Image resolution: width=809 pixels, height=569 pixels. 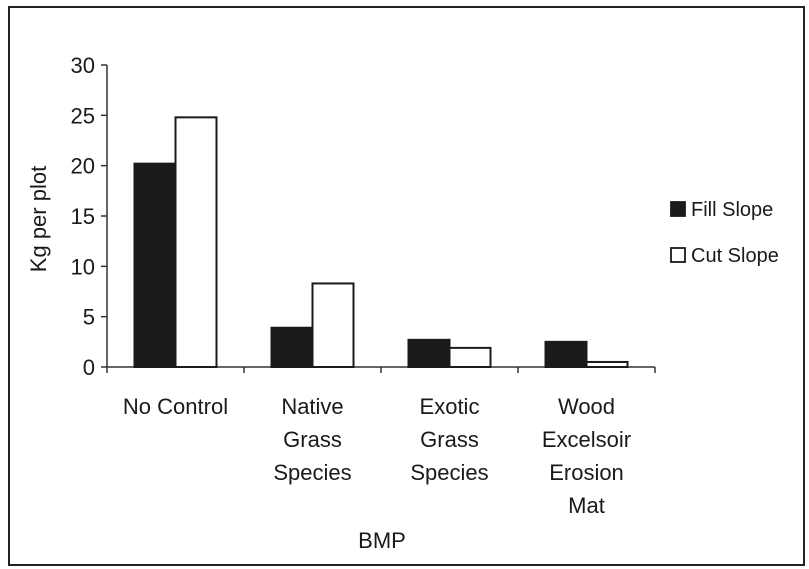 I want to click on x-axis-title: BMP, so click(x=382, y=540).